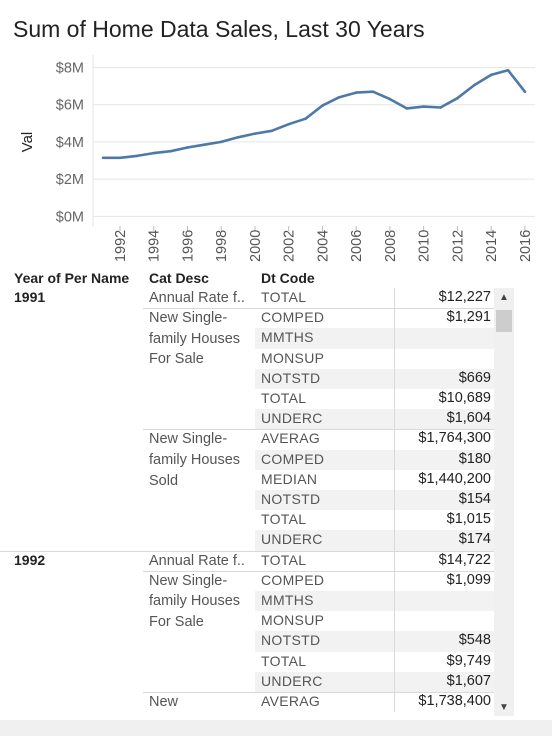 The width and height of the screenshot is (552, 736). I want to click on value-cell: $548, so click(474, 640).